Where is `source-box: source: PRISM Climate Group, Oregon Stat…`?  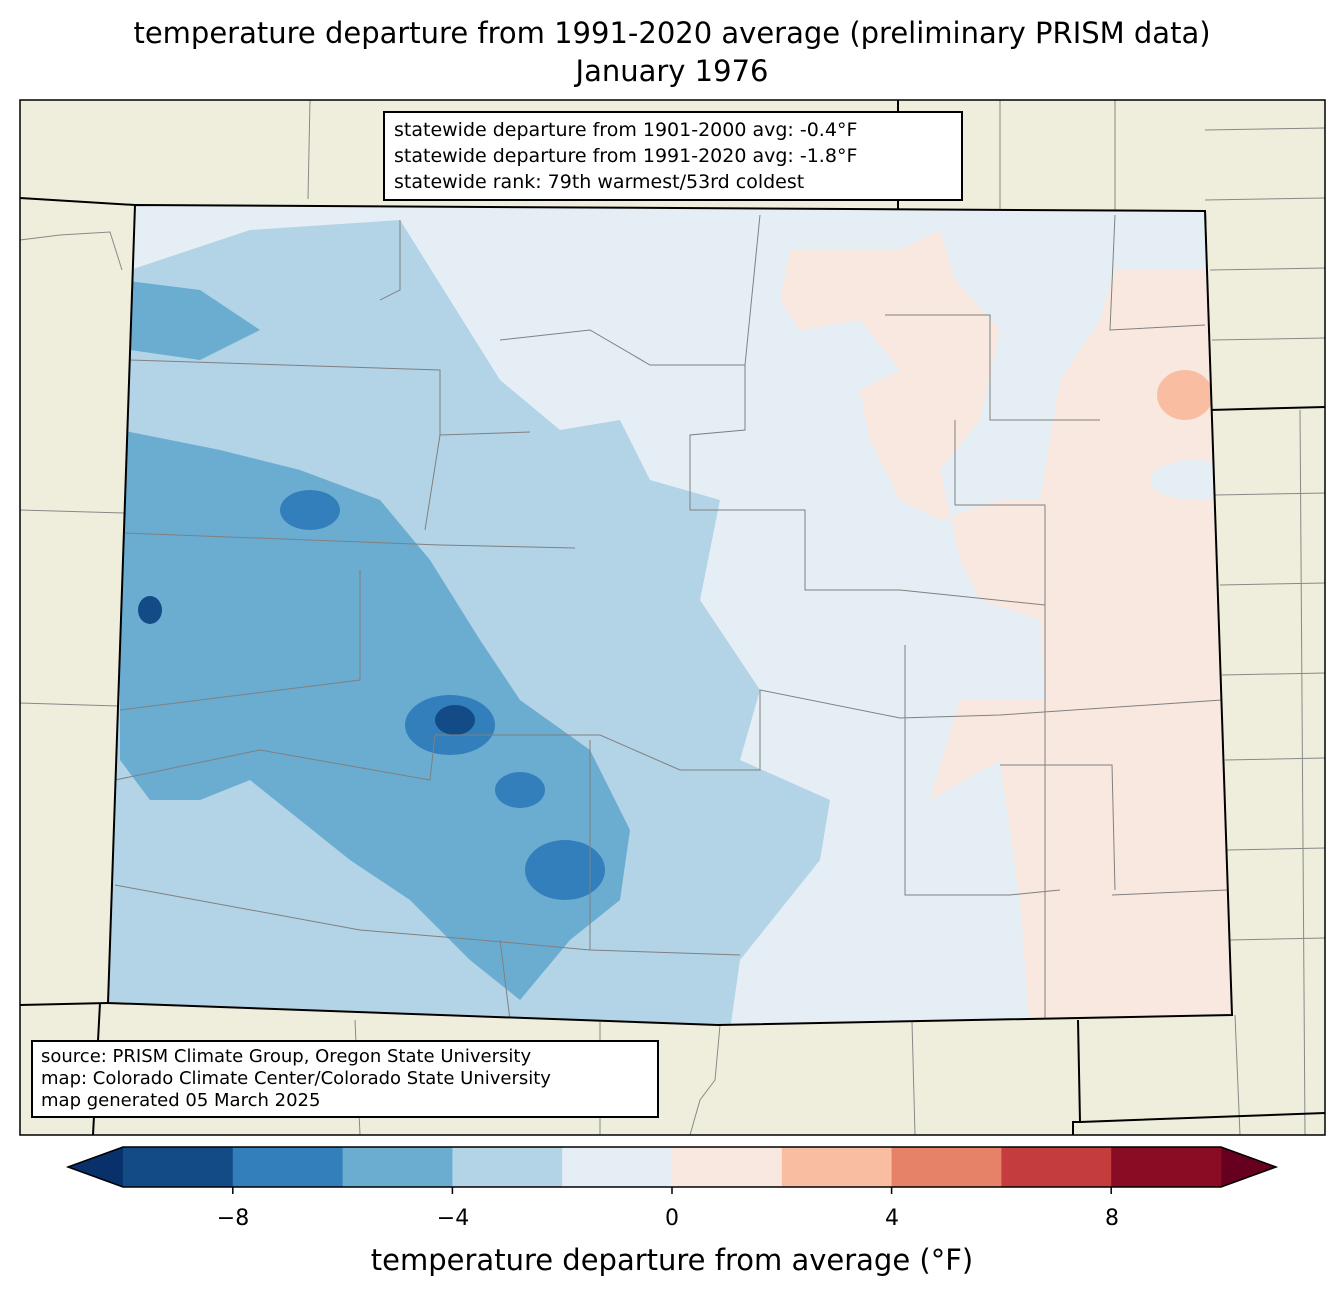 source-box: source: PRISM Climate Group, Oregon Stat… is located at coordinates (345, 1079).